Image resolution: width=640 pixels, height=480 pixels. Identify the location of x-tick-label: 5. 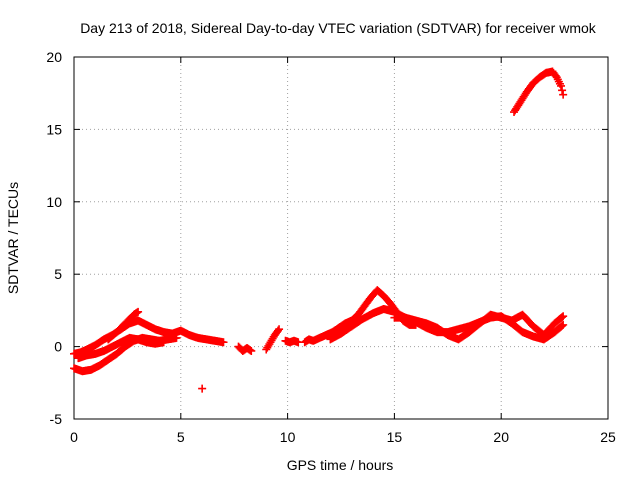
(181, 437).